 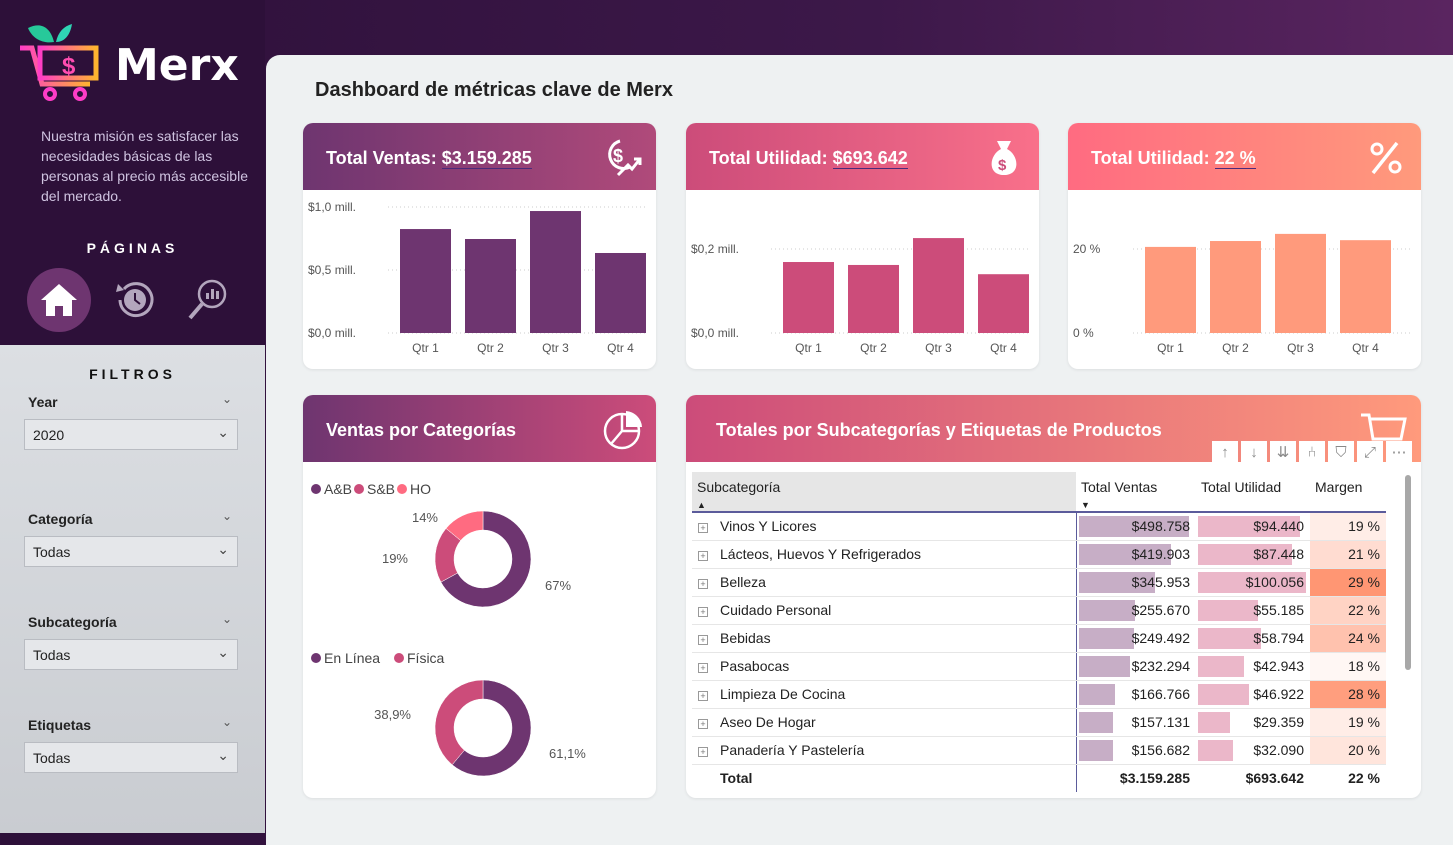 What do you see at coordinates (1039, 526) in the screenshot?
I see `table-row: + Vinos Y Licores $498.758 $94.440 19 %` at bounding box center [1039, 526].